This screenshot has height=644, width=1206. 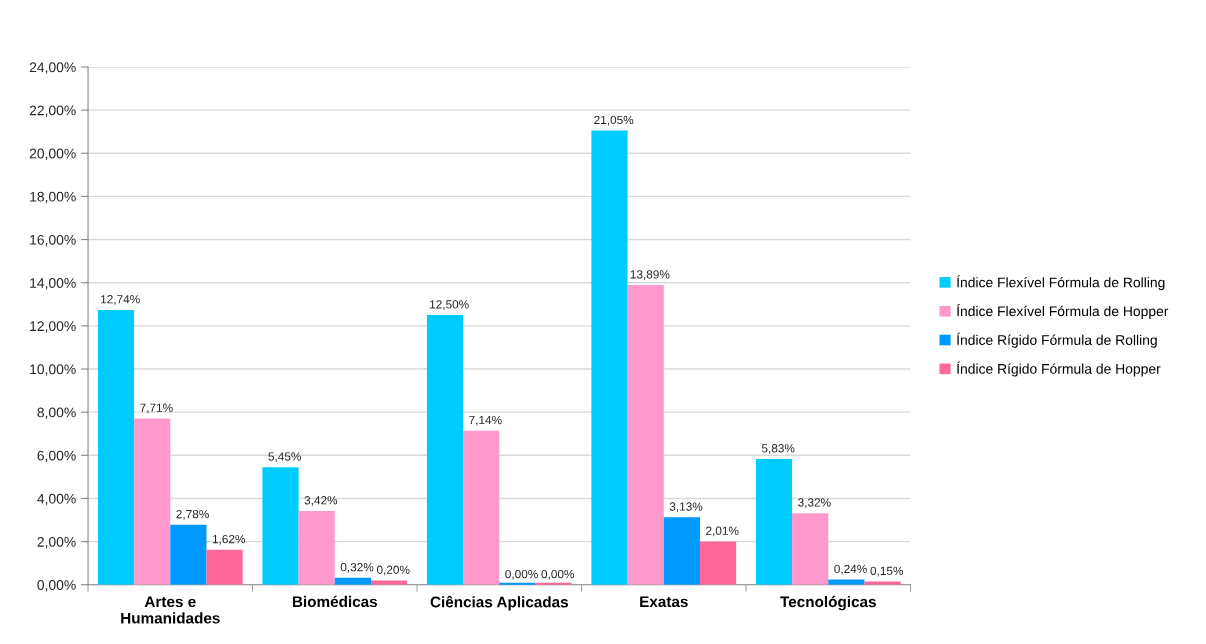 I want to click on y-tick-label: 2,00%, so click(x=56, y=542).